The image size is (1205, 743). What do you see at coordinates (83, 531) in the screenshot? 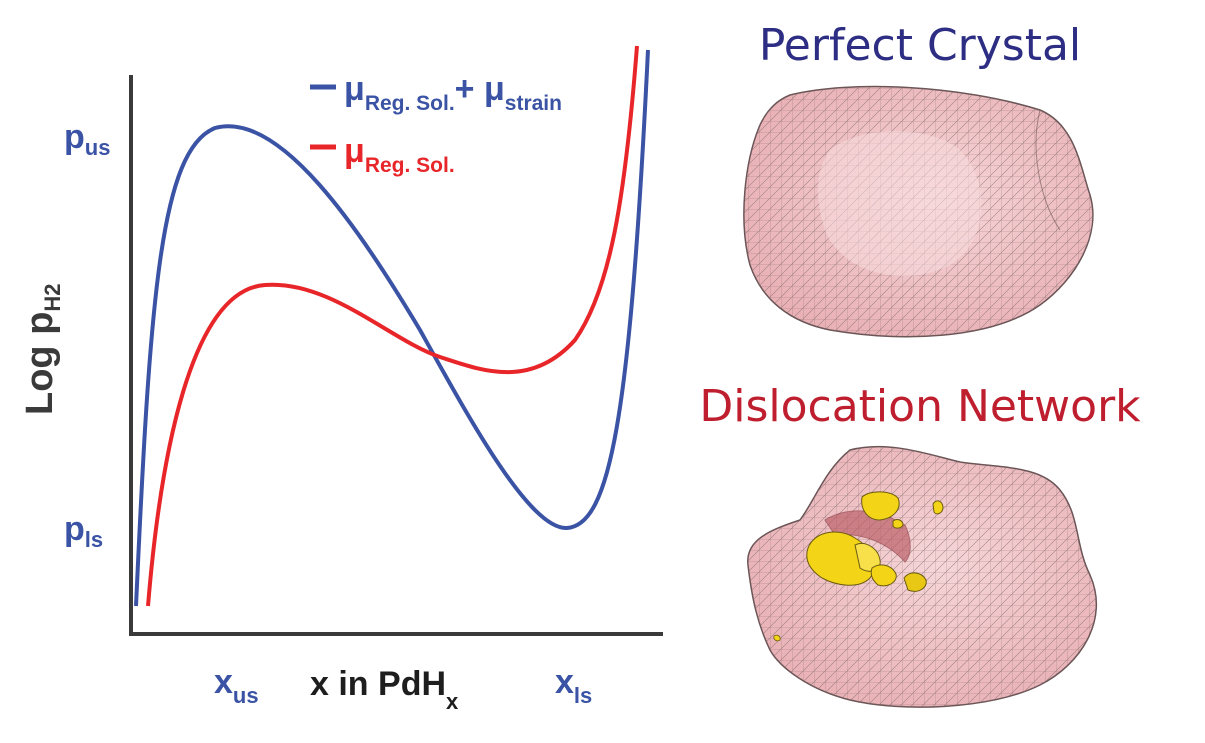
I see `y-tick-label-pls: pls` at bounding box center [83, 531].